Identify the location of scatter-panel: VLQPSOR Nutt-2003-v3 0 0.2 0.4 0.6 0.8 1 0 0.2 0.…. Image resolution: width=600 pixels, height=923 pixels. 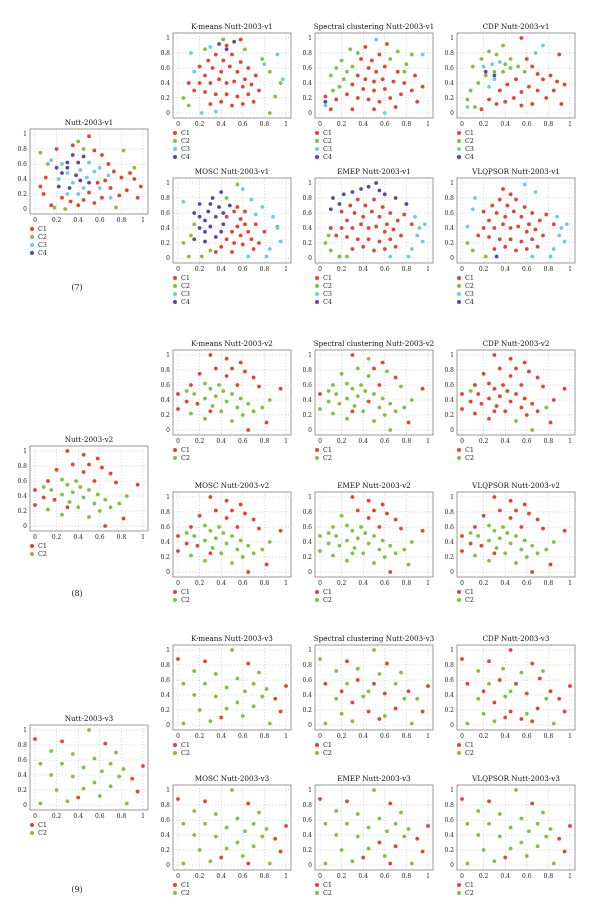
(510, 835).